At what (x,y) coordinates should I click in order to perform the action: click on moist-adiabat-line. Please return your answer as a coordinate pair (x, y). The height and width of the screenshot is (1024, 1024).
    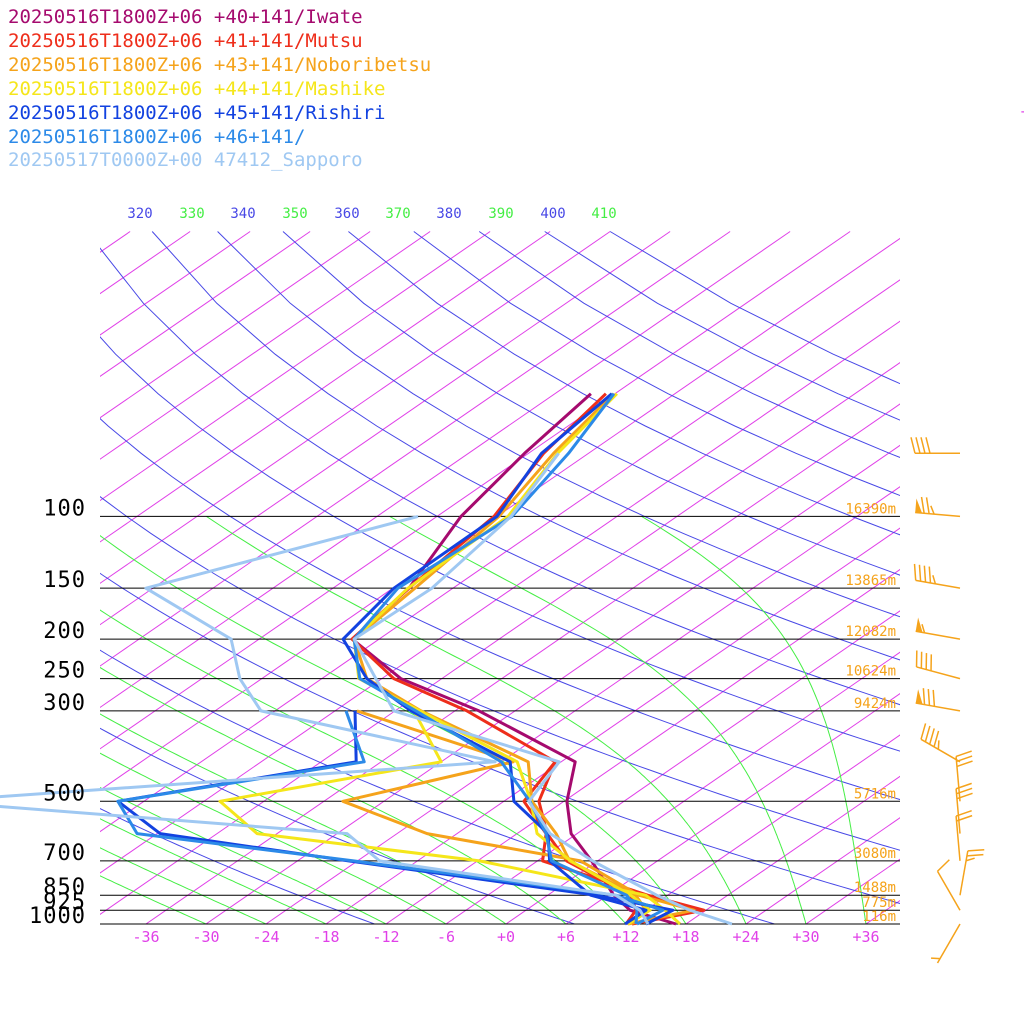
    Looking at the image, I should click on (754, 719).